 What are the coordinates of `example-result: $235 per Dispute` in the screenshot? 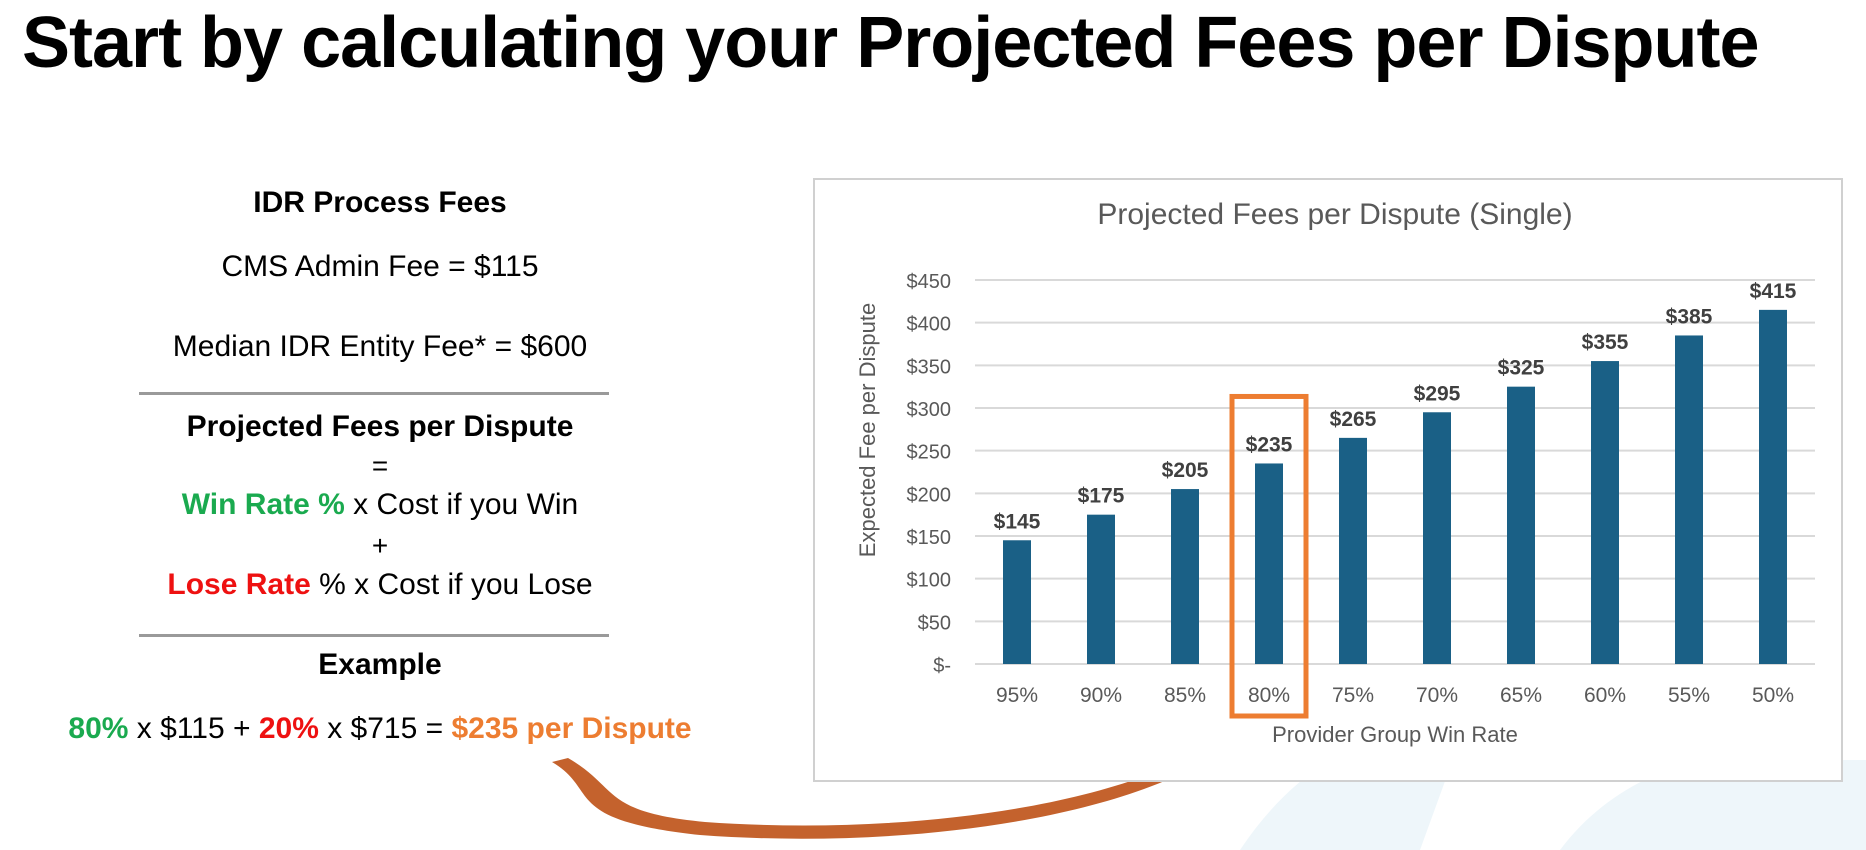 It's located at (571, 728).